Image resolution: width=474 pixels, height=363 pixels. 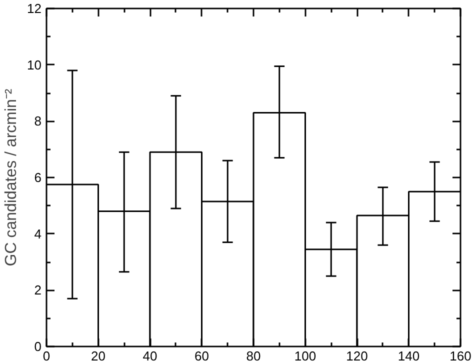 I want to click on x-tick-label: 120, so click(x=357, y=355).